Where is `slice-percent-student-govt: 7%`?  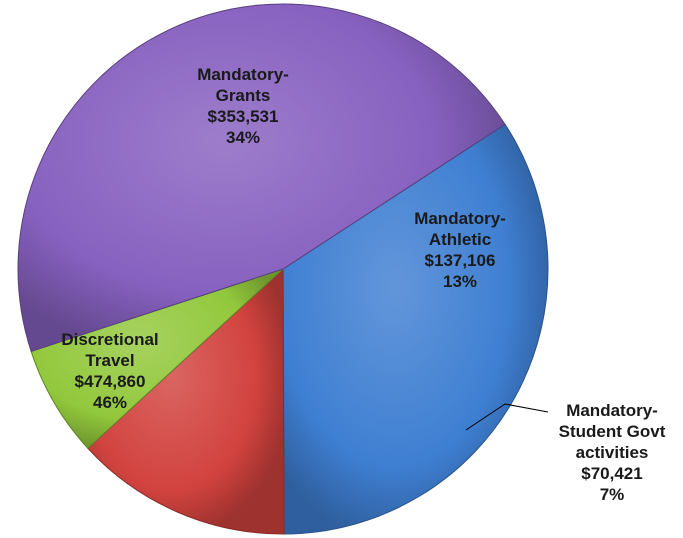 slice-percent-student-govt: 7% is located at coordinates (612, 494).